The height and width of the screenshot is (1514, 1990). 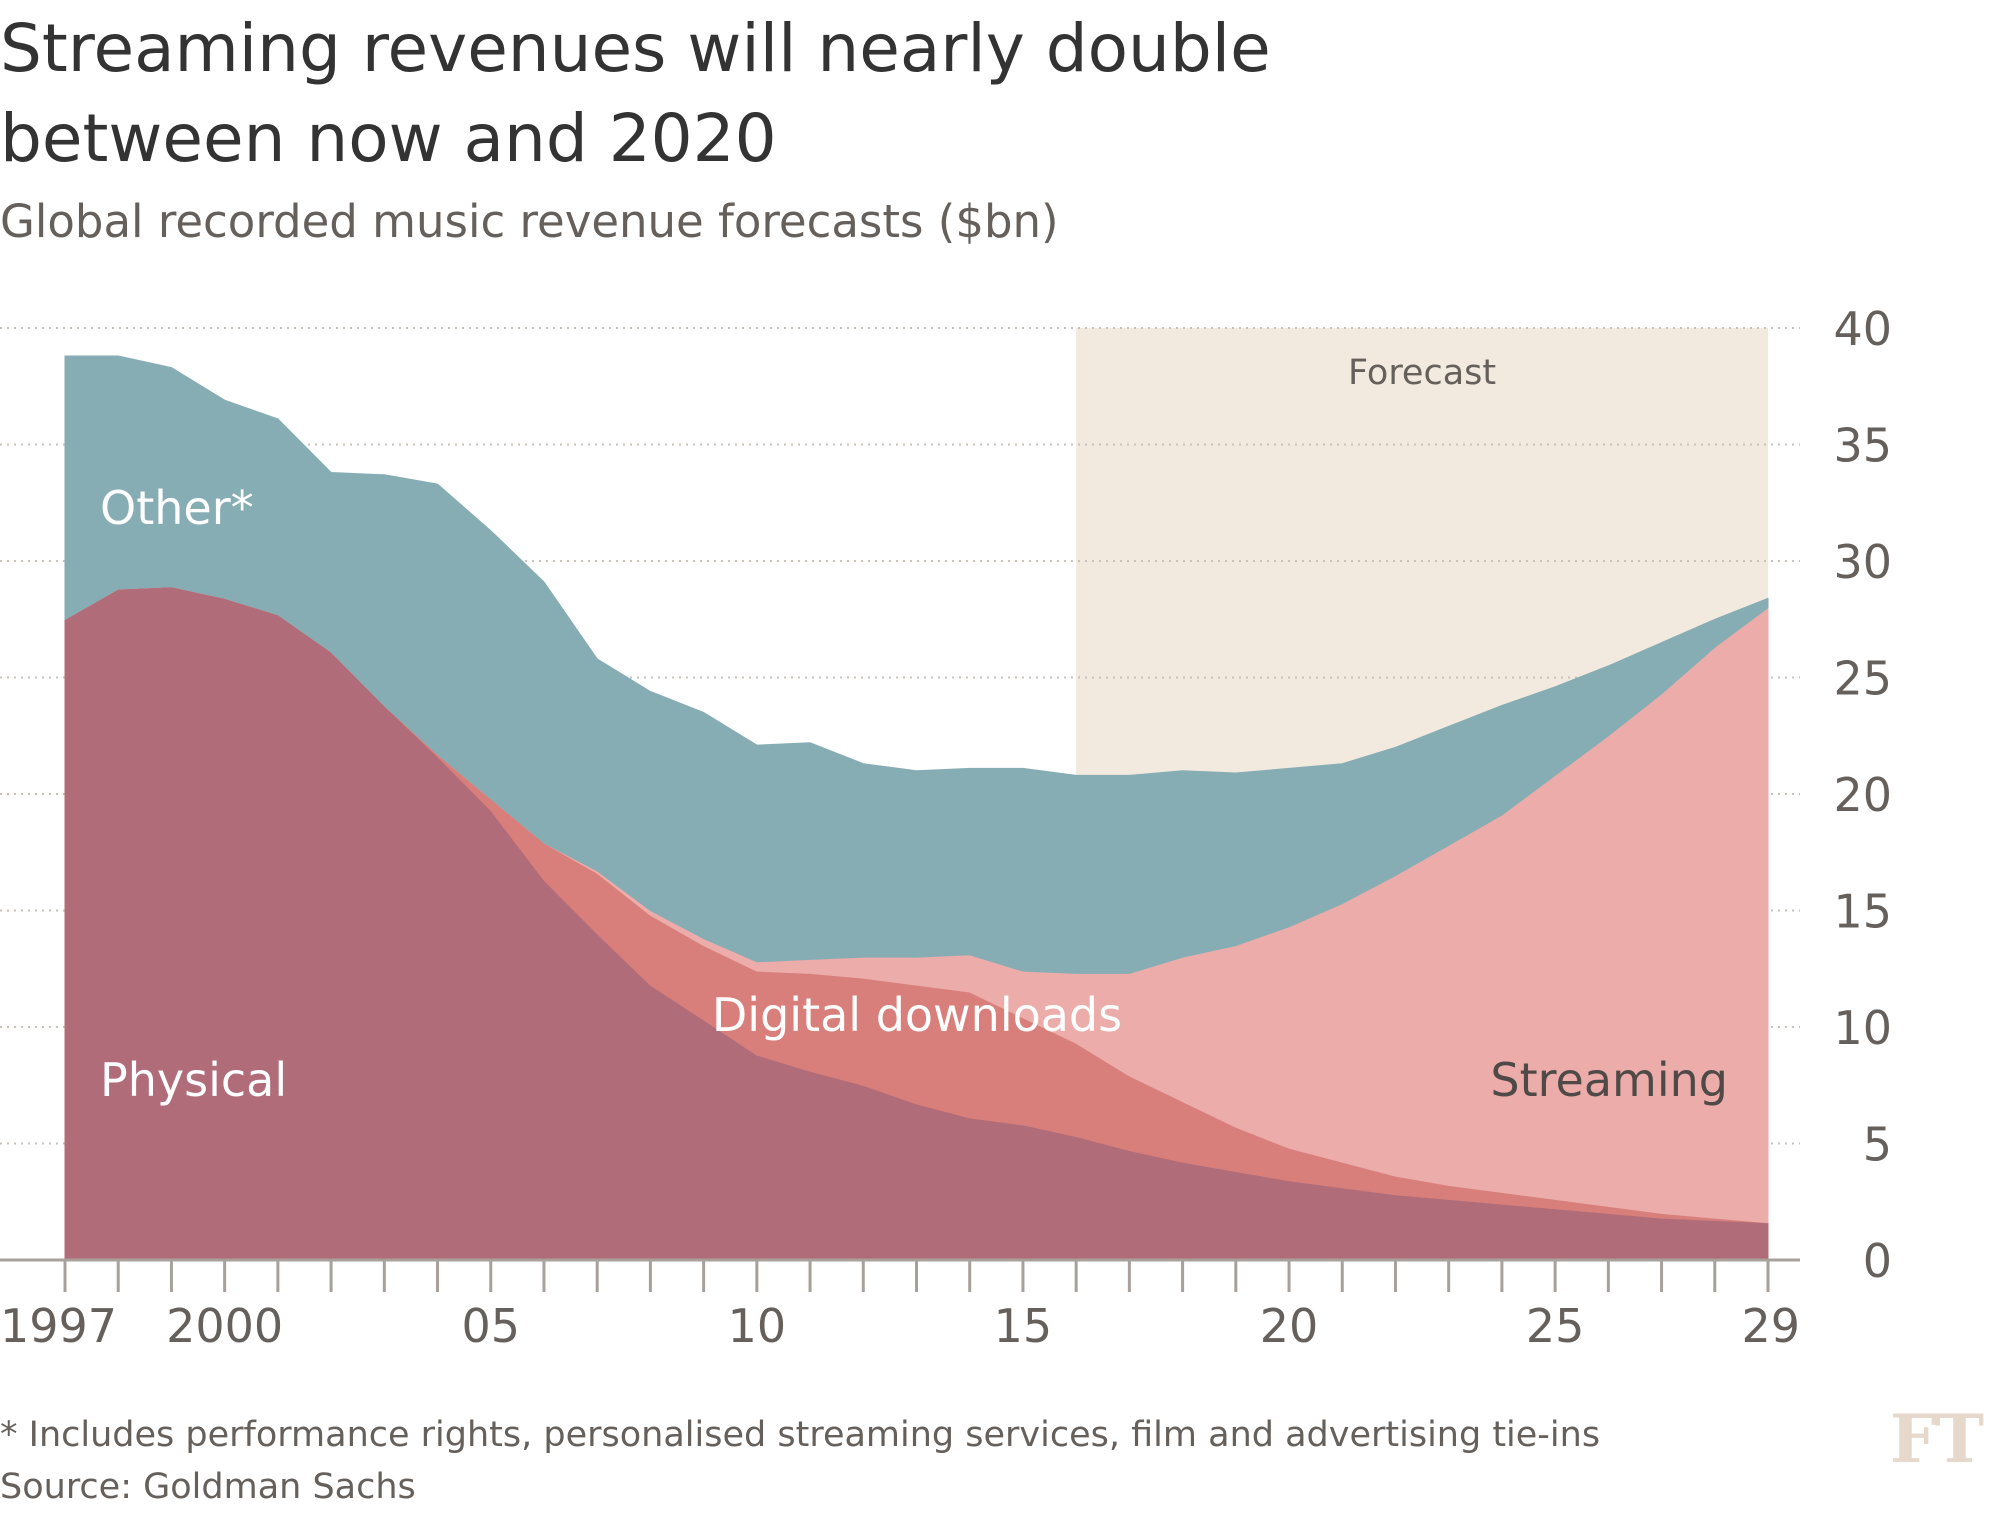 What do you see at coordinates (1023, 1326) in the screenshot?
I see `x-tick-label: 15` at bounding box center [1023, 1326].